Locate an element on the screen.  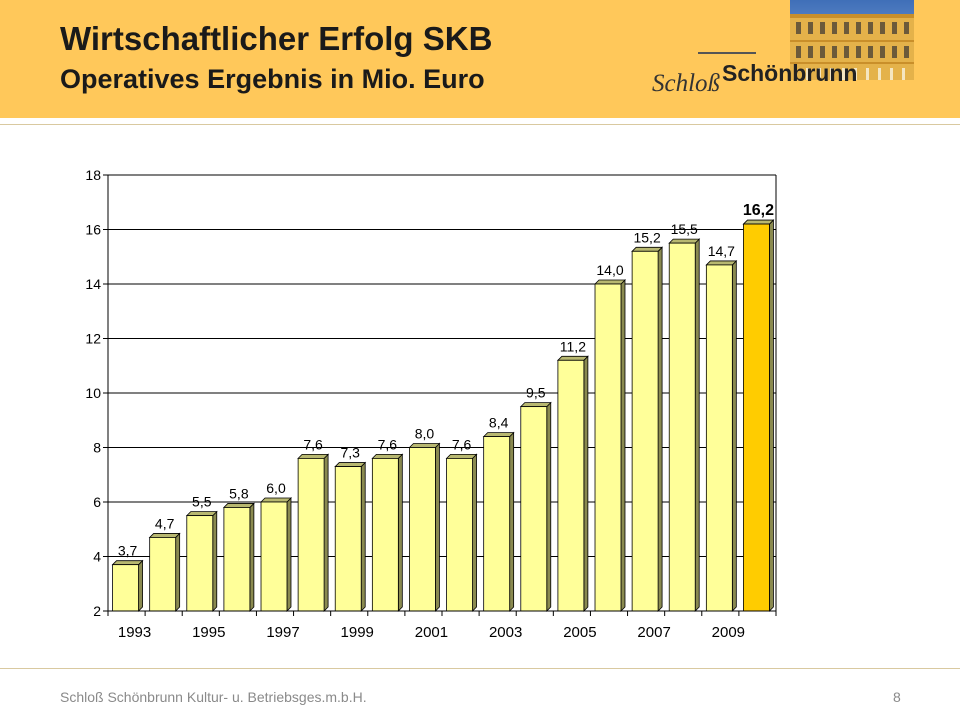
x-tick-label: 2003 is located at coordinates (505, 632).